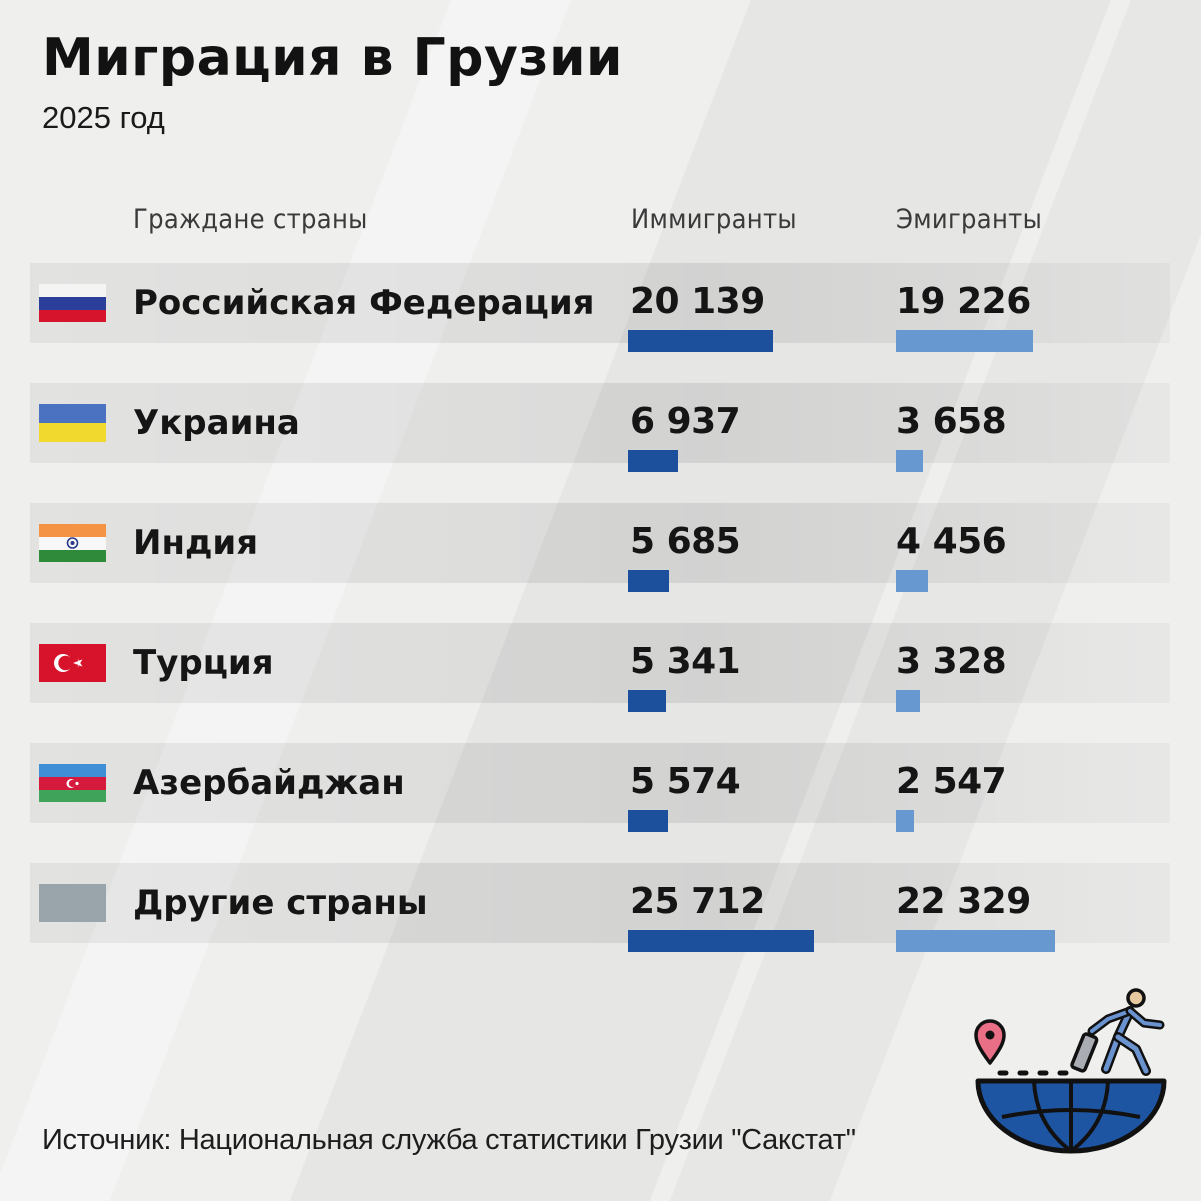  I want to click on india-flag-icon, so click(72, 543).